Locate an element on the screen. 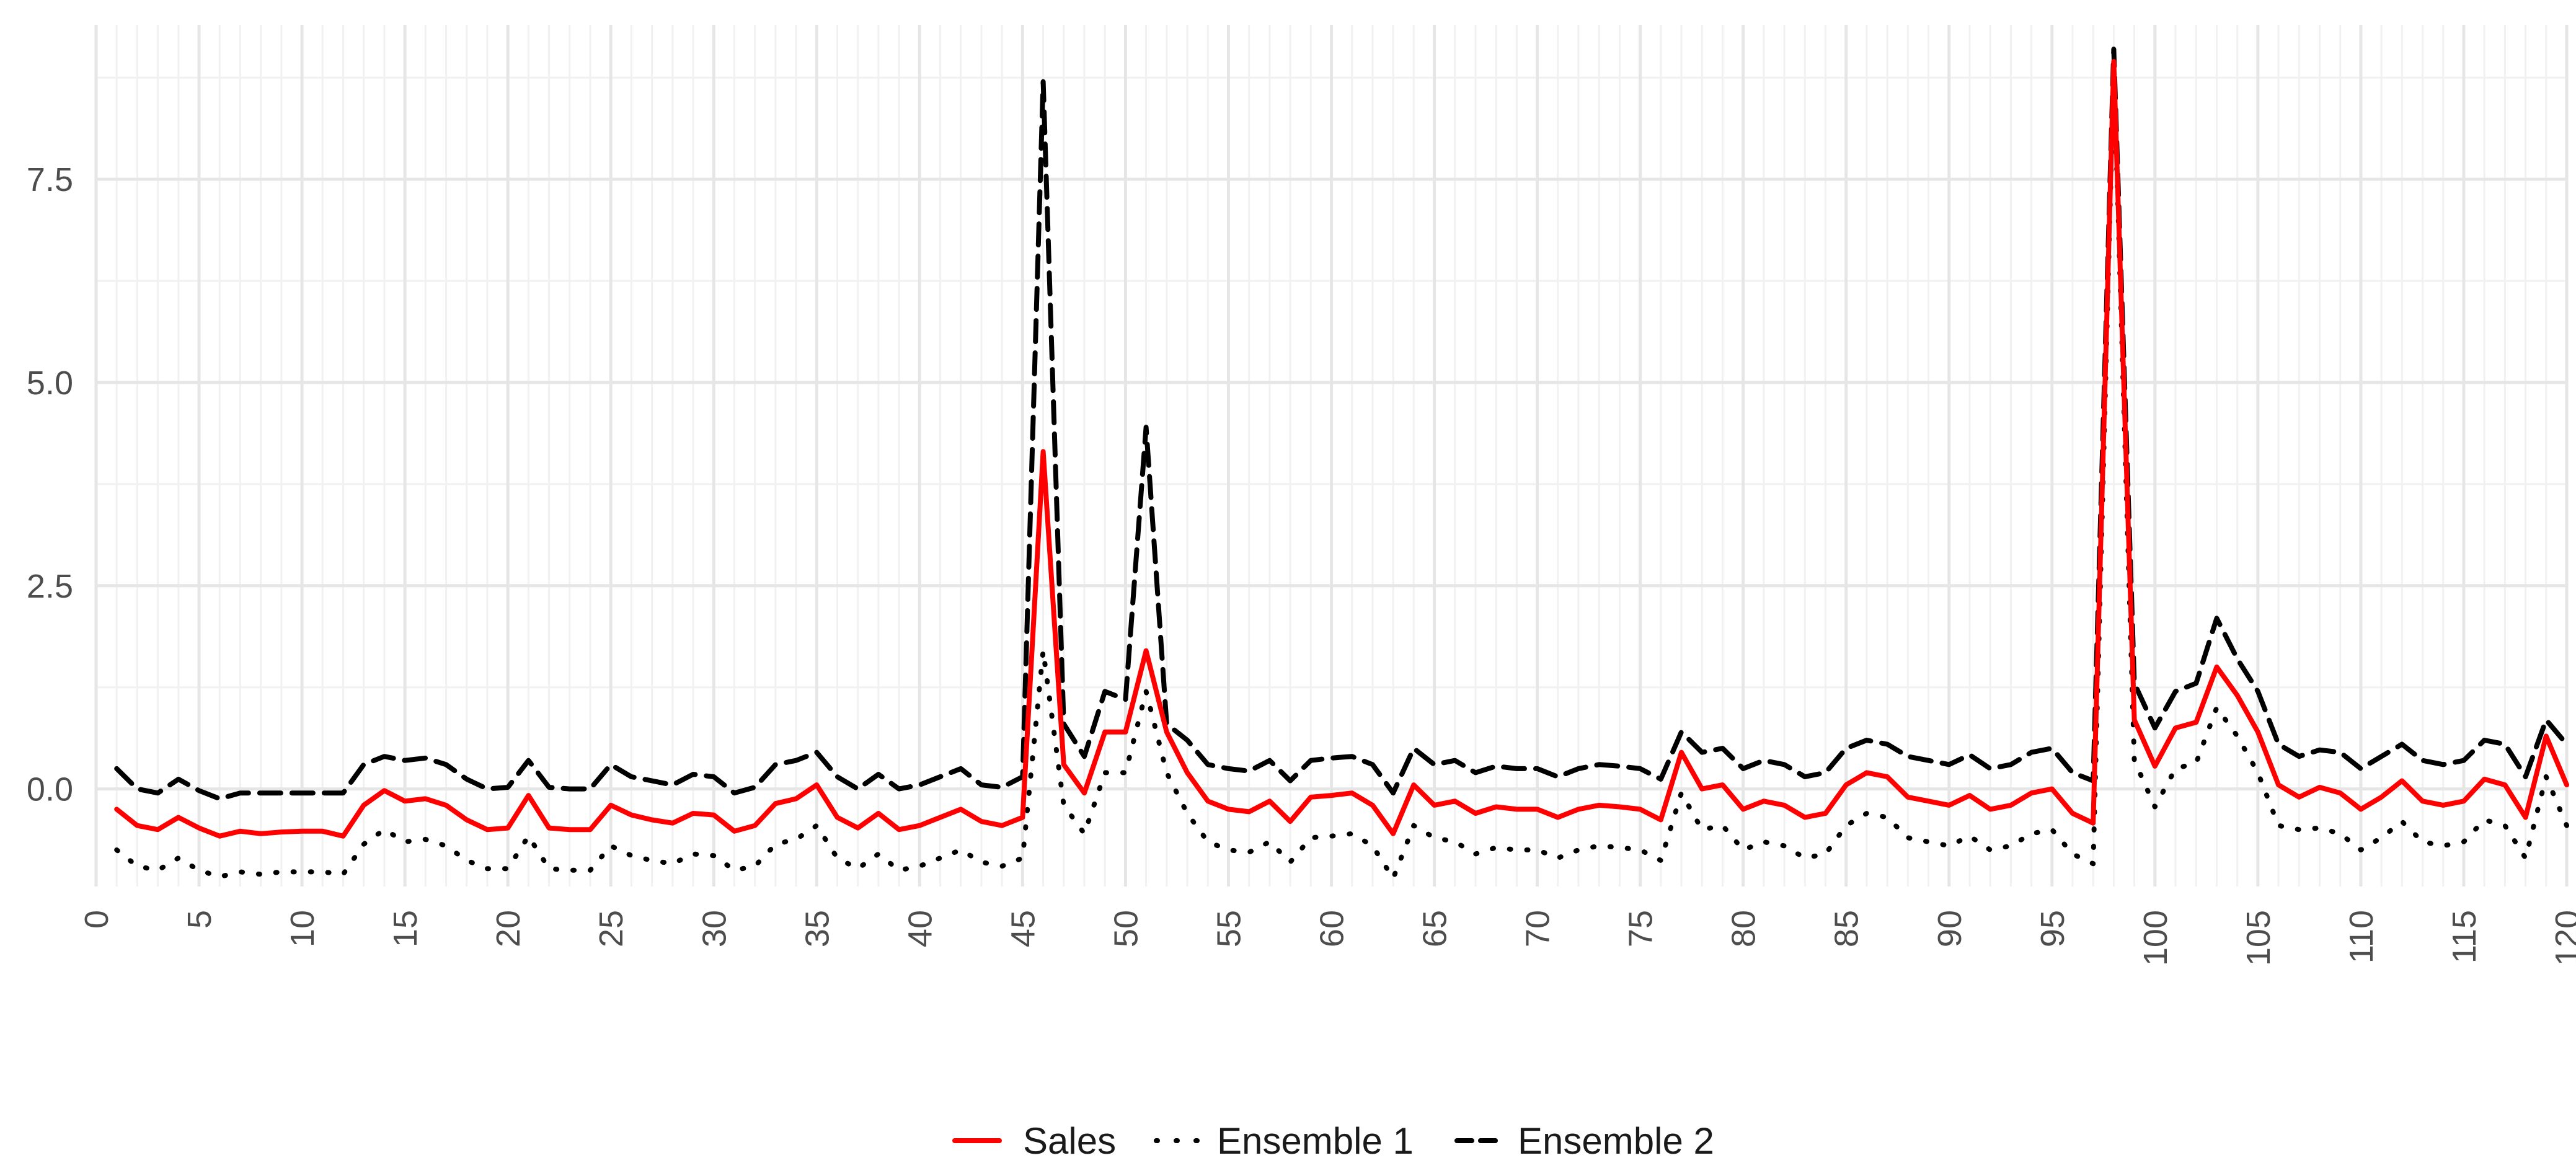 The width and height of the screenshot is (2576, 1176). legend: Sales Ensemble 1 Ensemble 2 is located at coordinates (1333, 1141).